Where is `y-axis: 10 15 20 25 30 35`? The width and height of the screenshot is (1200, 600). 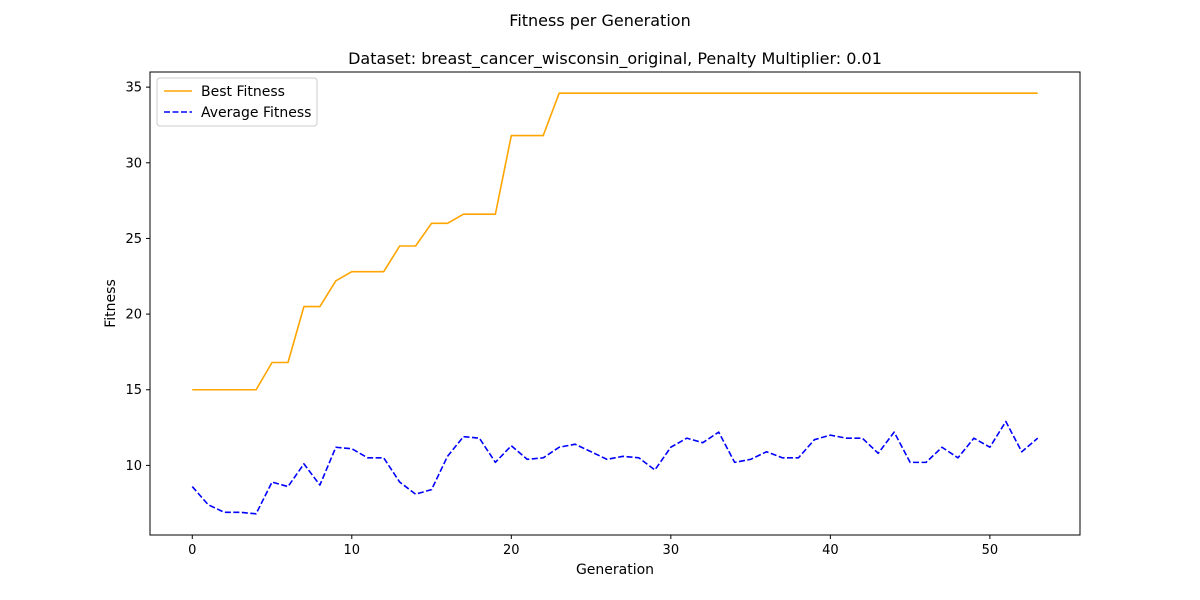 y-axis: 10 15 20 25 30 35 is located at coordinates (137, 277).